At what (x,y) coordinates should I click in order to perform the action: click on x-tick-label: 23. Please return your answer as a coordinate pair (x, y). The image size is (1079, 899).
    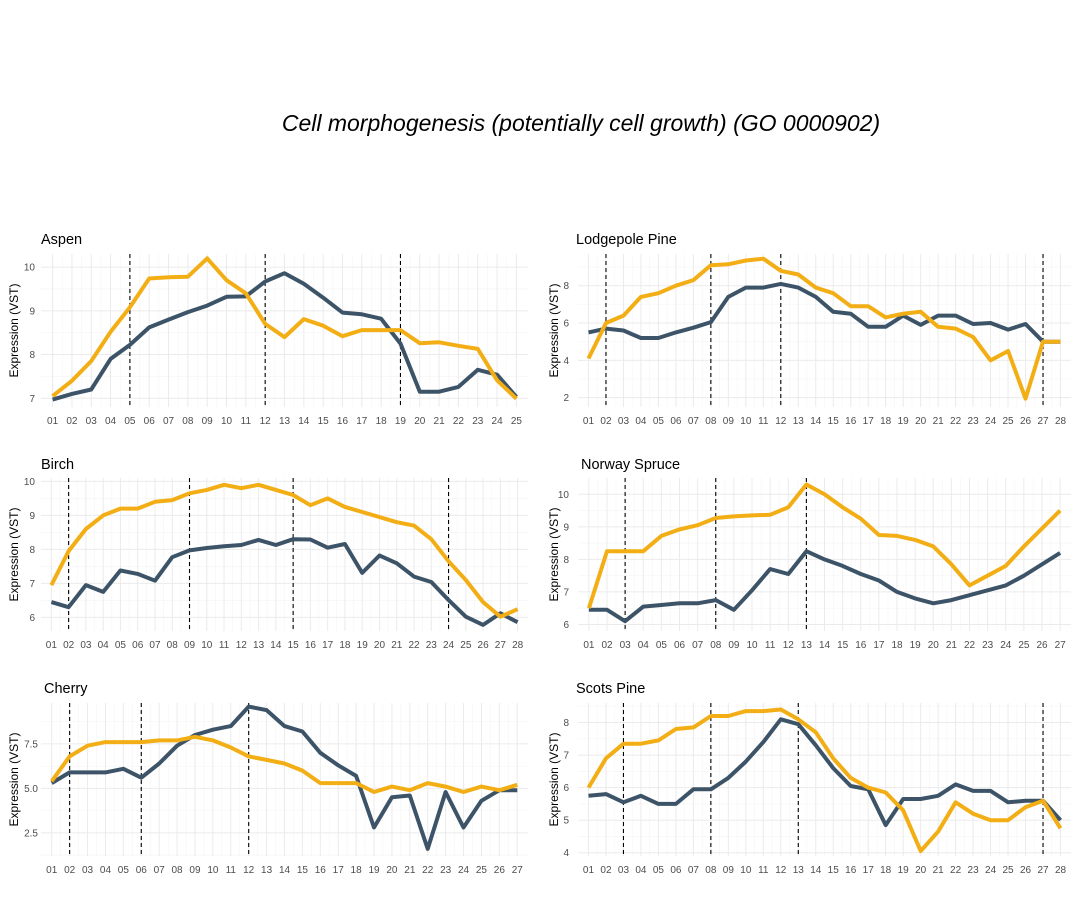
    Looking at the image, I should click on (478, 421).